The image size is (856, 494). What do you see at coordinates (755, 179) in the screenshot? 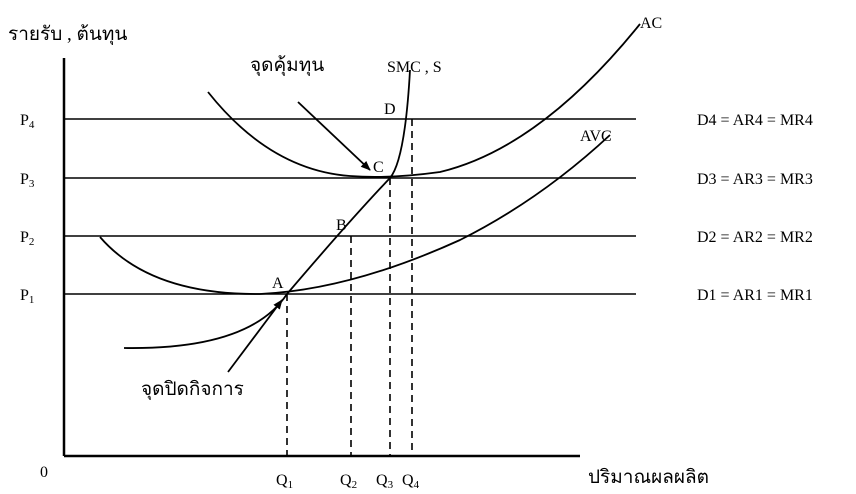
I see `d3-label: D3 = AR3 = MR3` at bounding box center [755, 179].